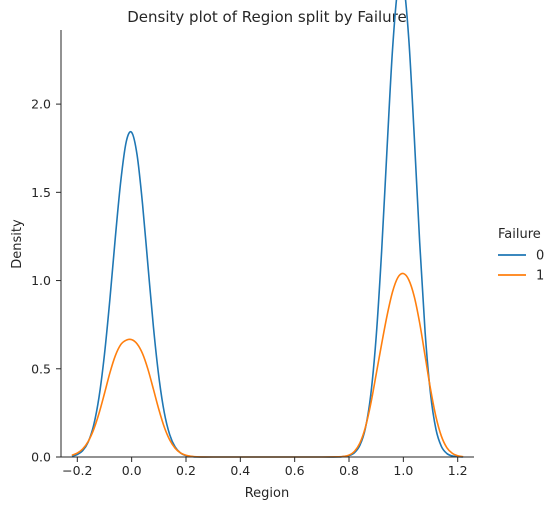  What do you see at coordinates (77, 470) in the screenshot?
I see `x-tick-label: −0.2` at bounding box center [77, 470].